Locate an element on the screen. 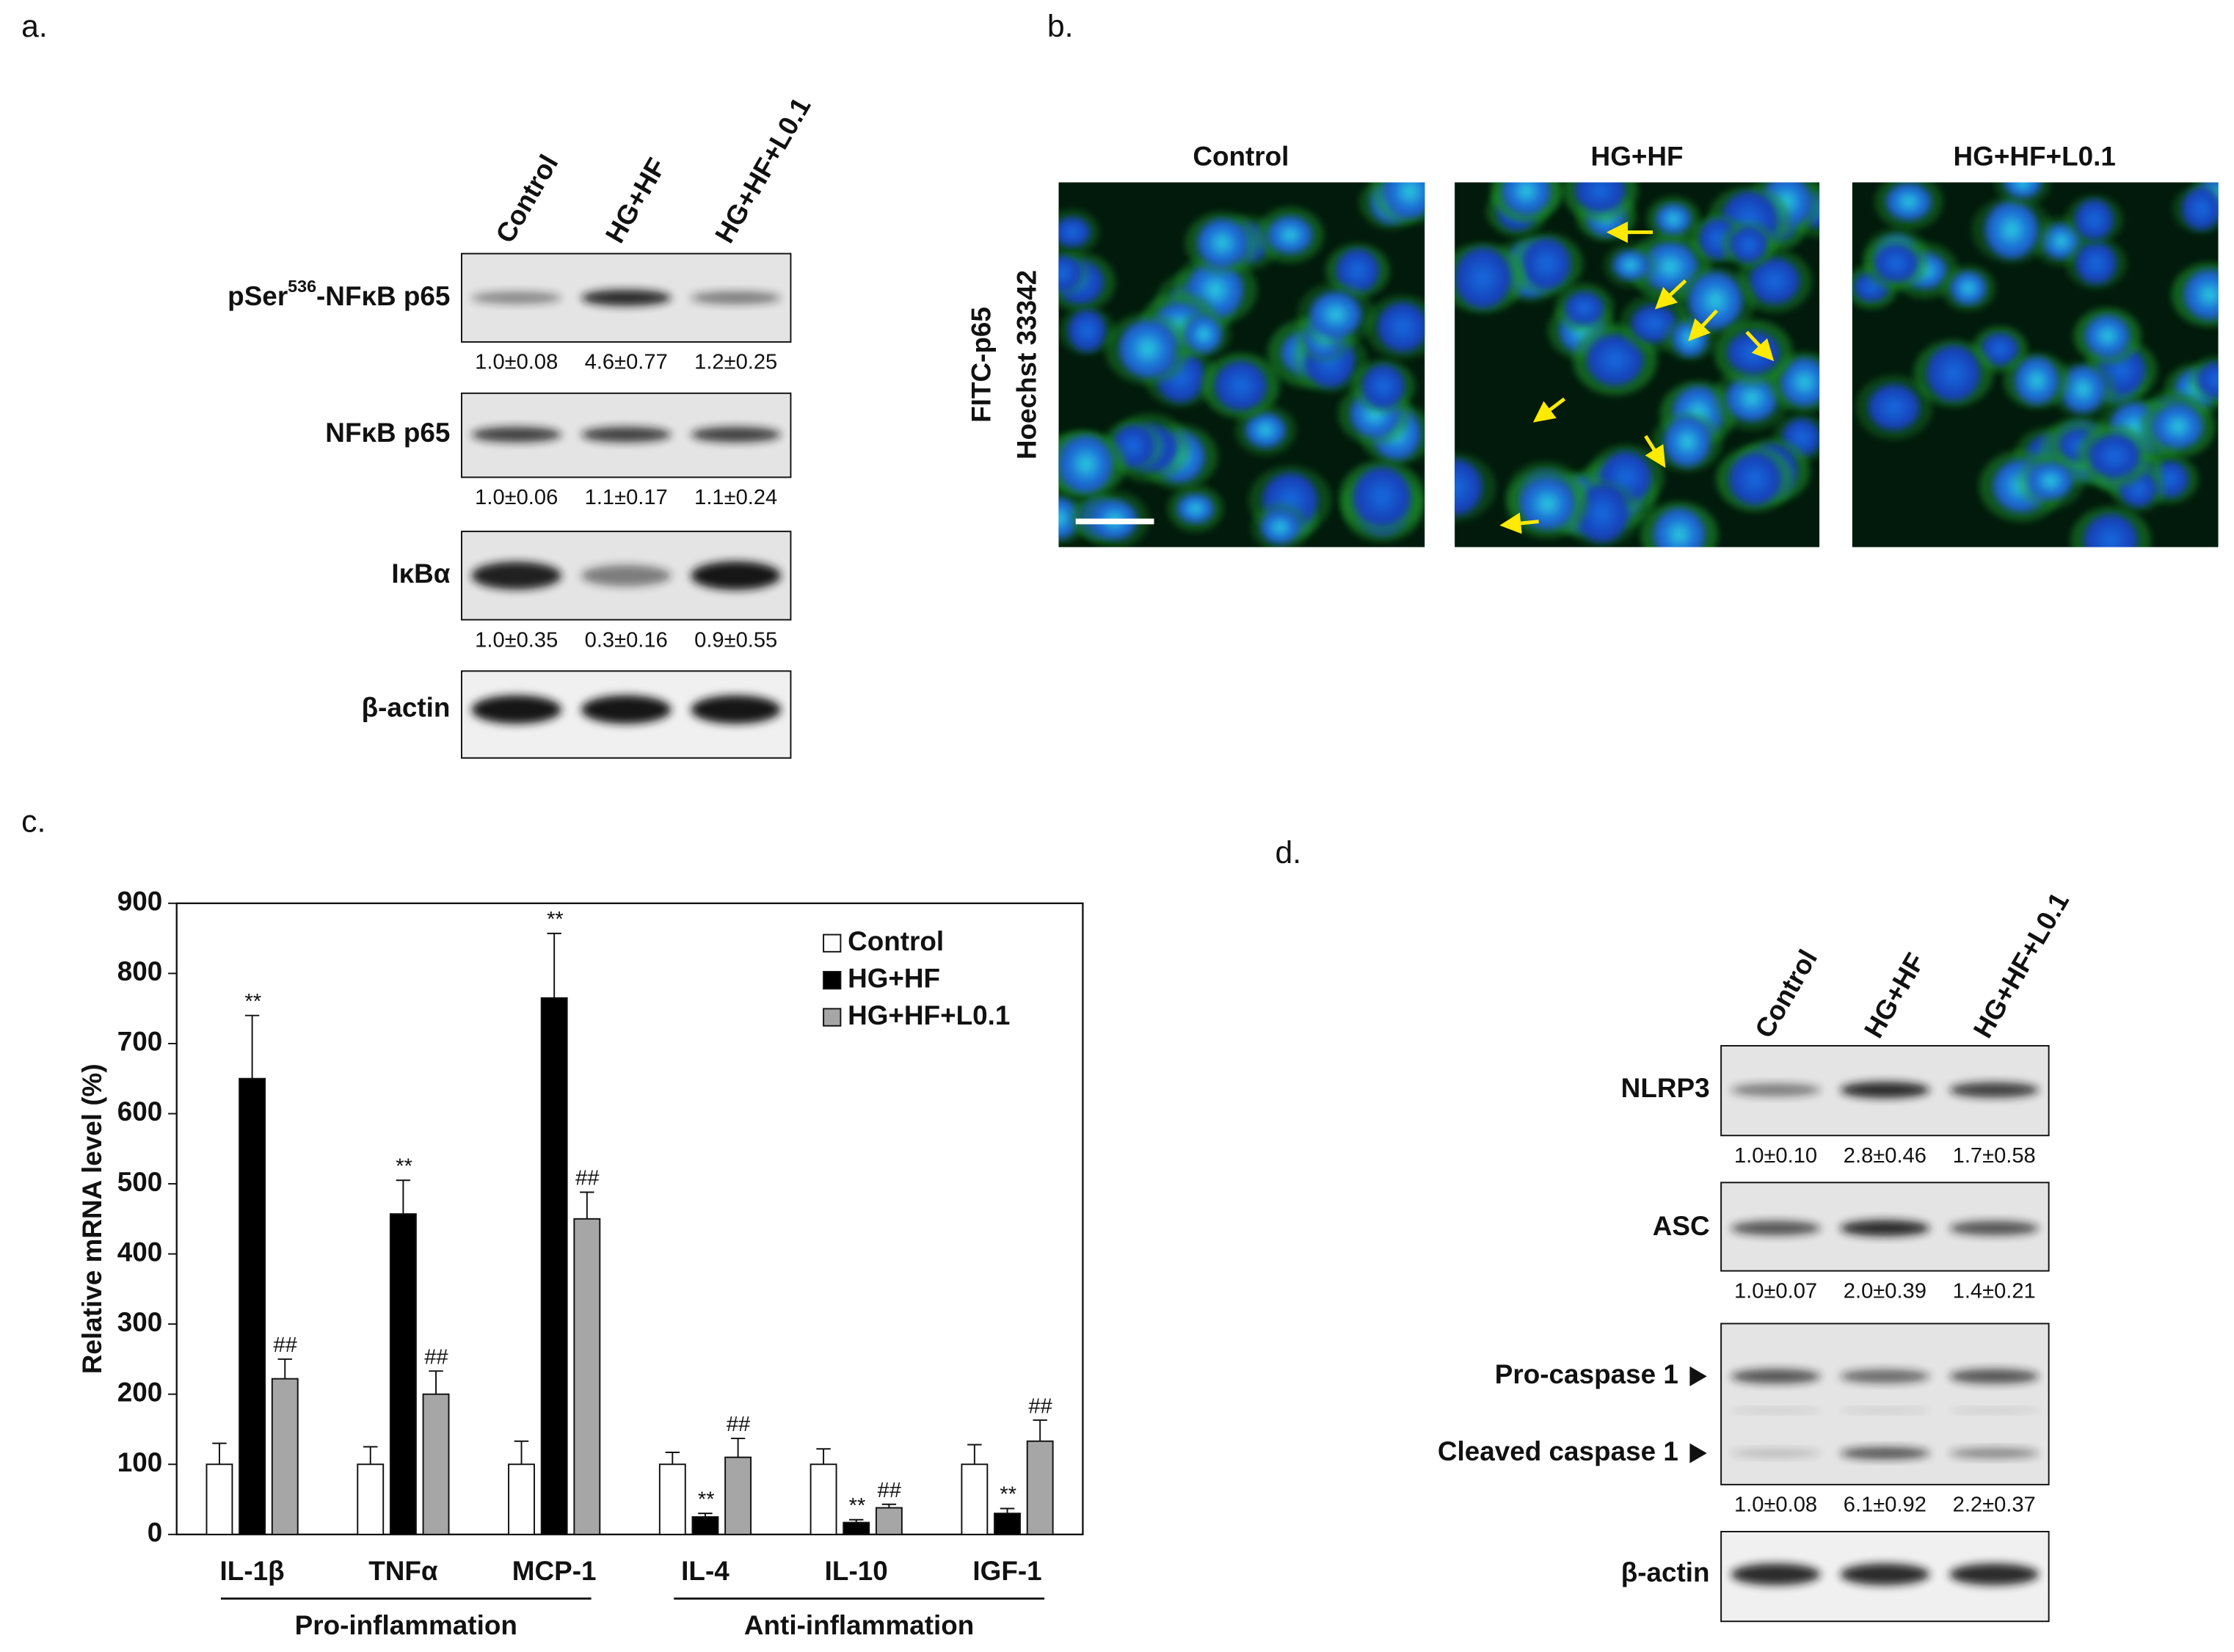  image-title: HG+HF+L0.1 is located at coordinates (2035, 156).